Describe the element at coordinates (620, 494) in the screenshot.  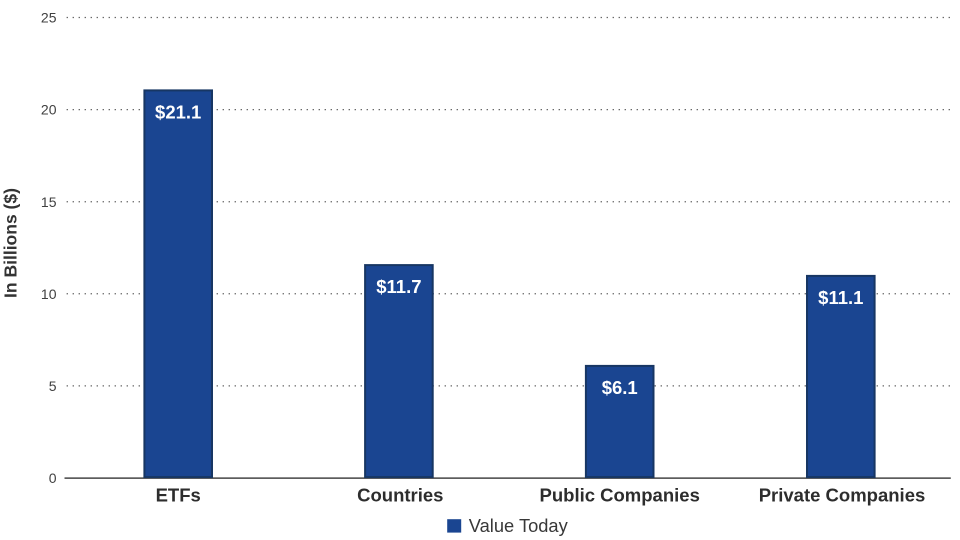
I see `svg-text: Public Companies` at that location.